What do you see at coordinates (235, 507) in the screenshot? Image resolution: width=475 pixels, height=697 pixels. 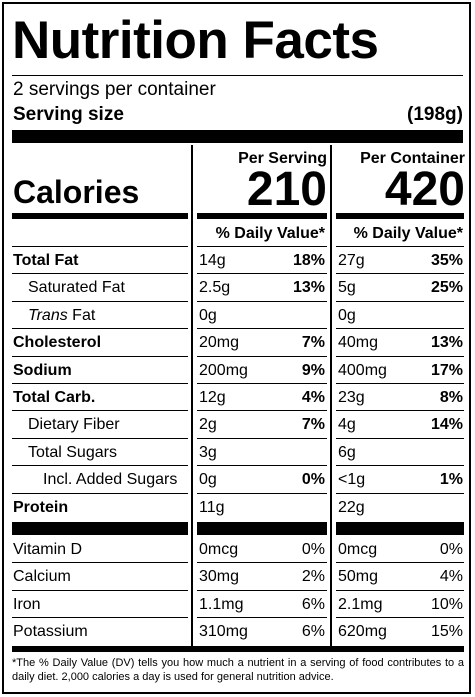 I see `nutrient-row: Protein 11g 22g` at bounding box center [235, 507].